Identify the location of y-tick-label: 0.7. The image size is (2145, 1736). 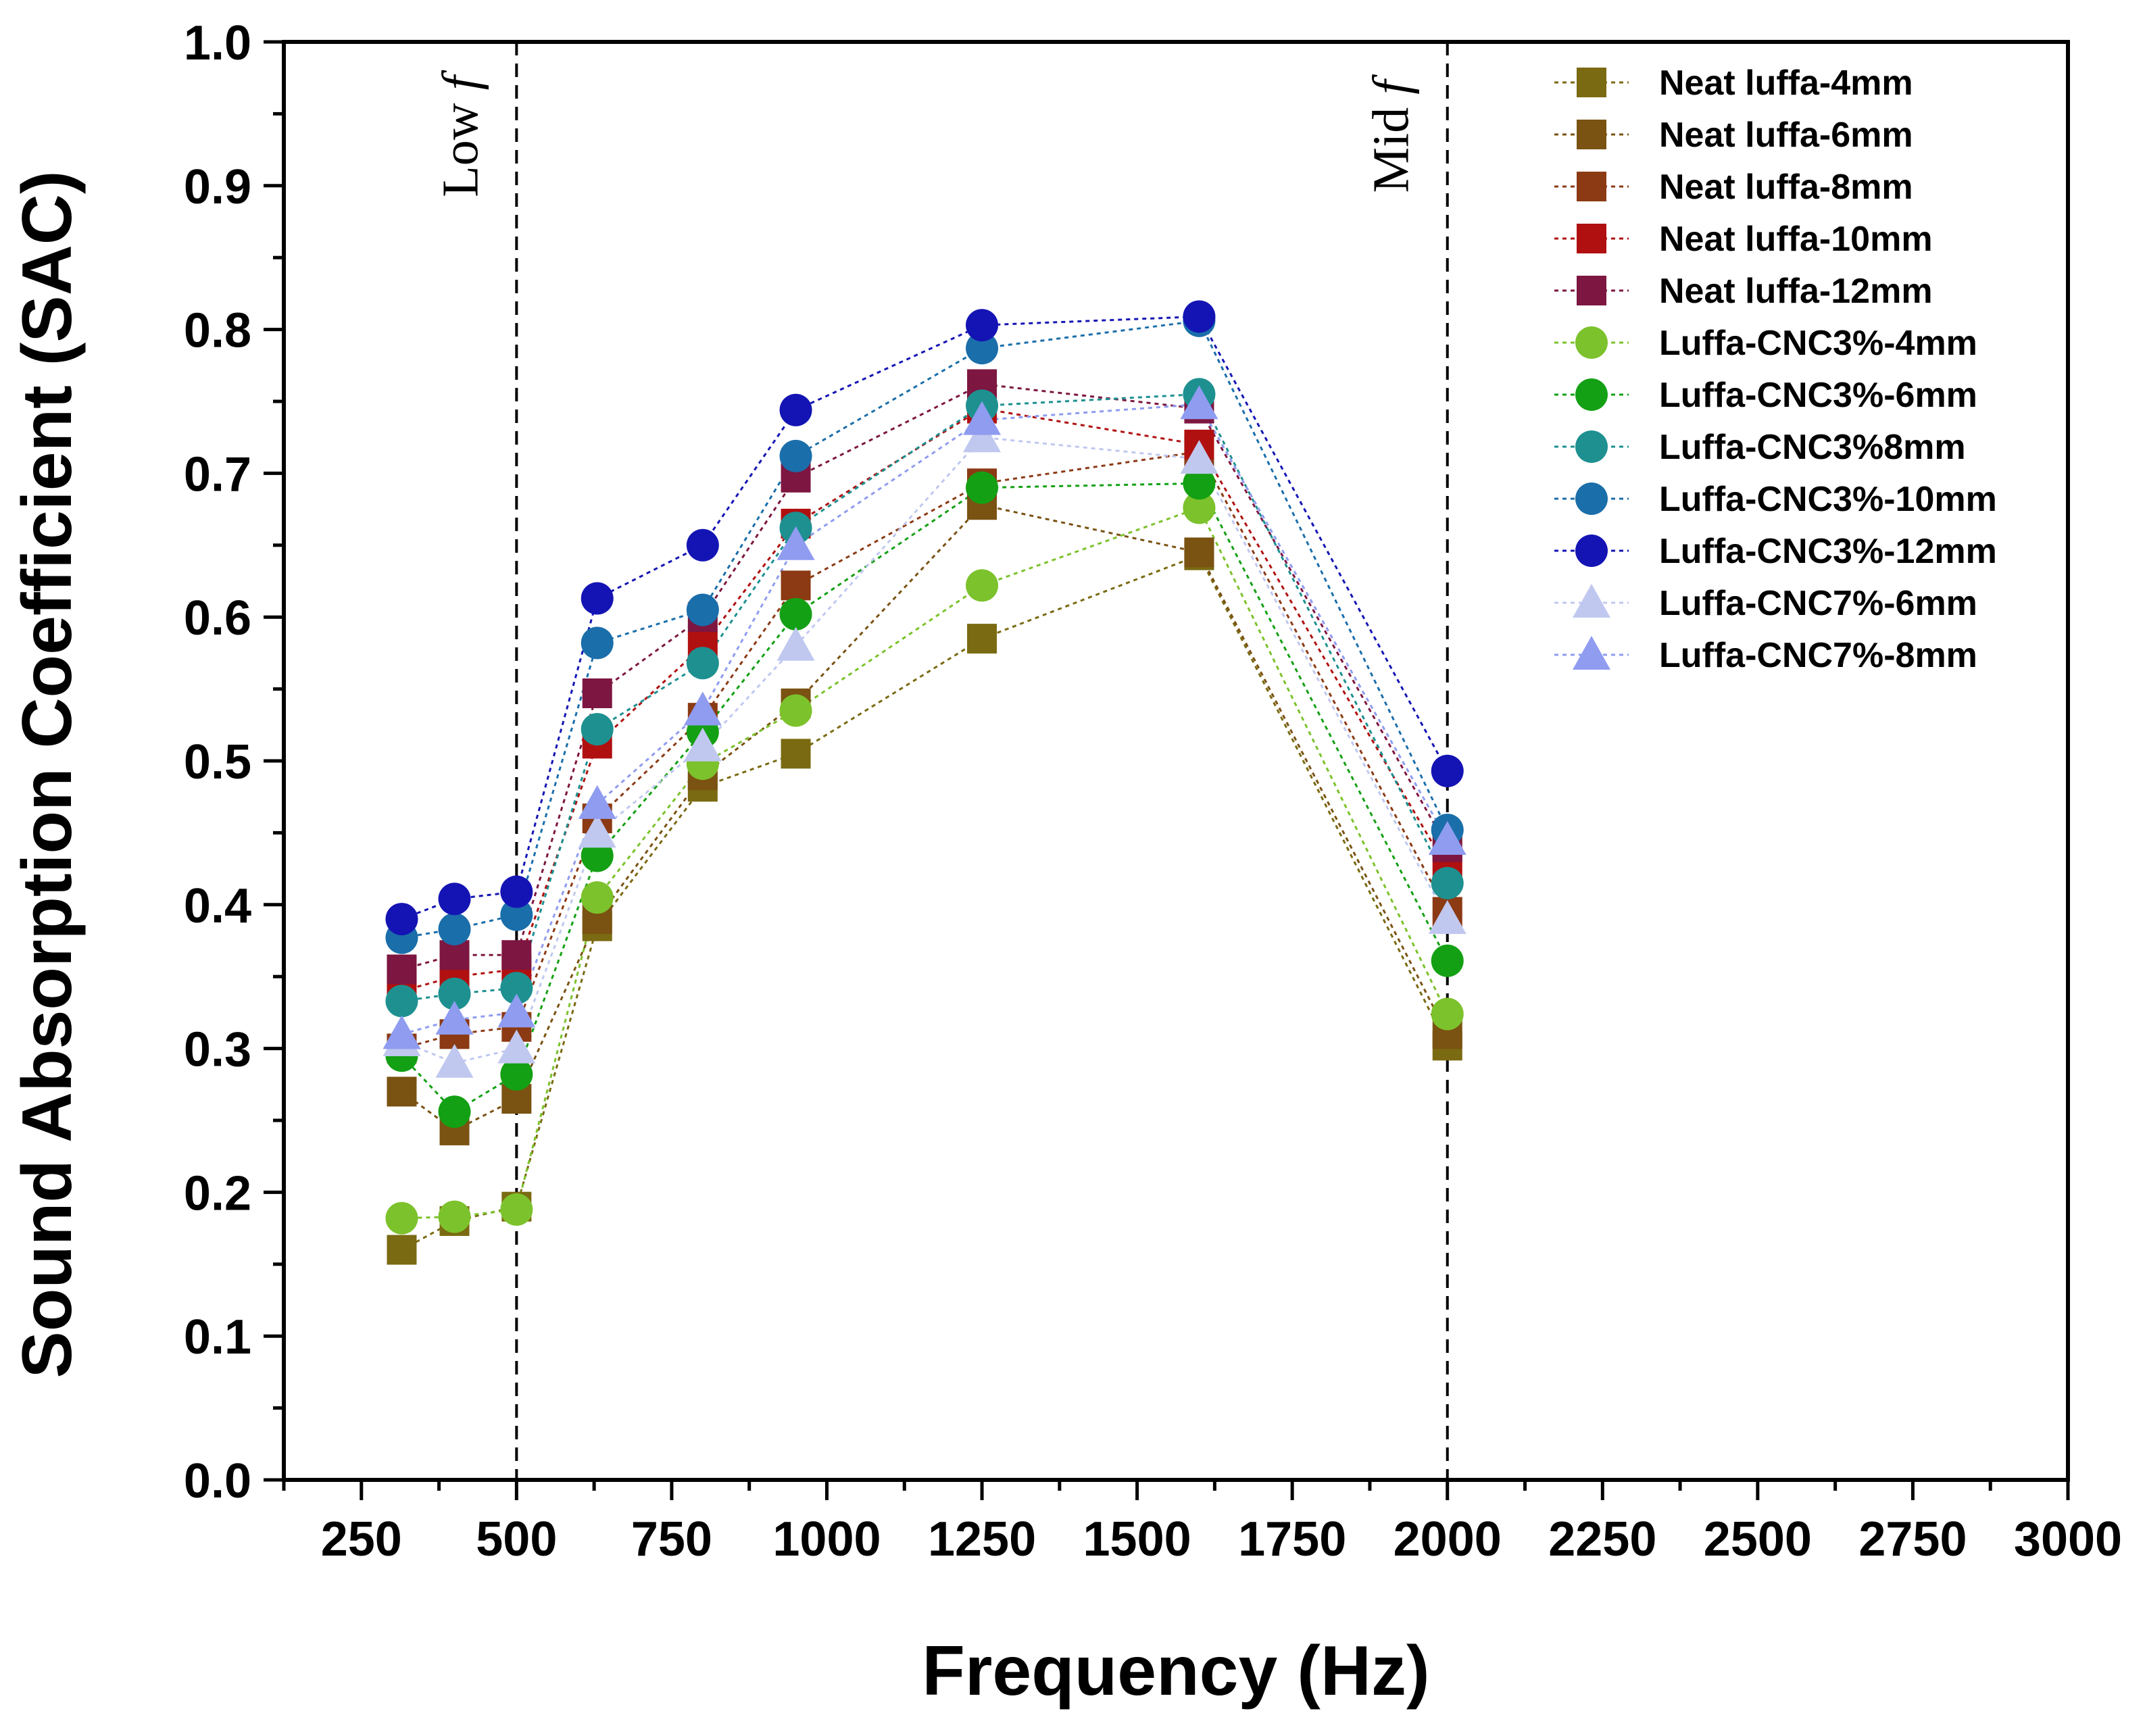
(218, 474).